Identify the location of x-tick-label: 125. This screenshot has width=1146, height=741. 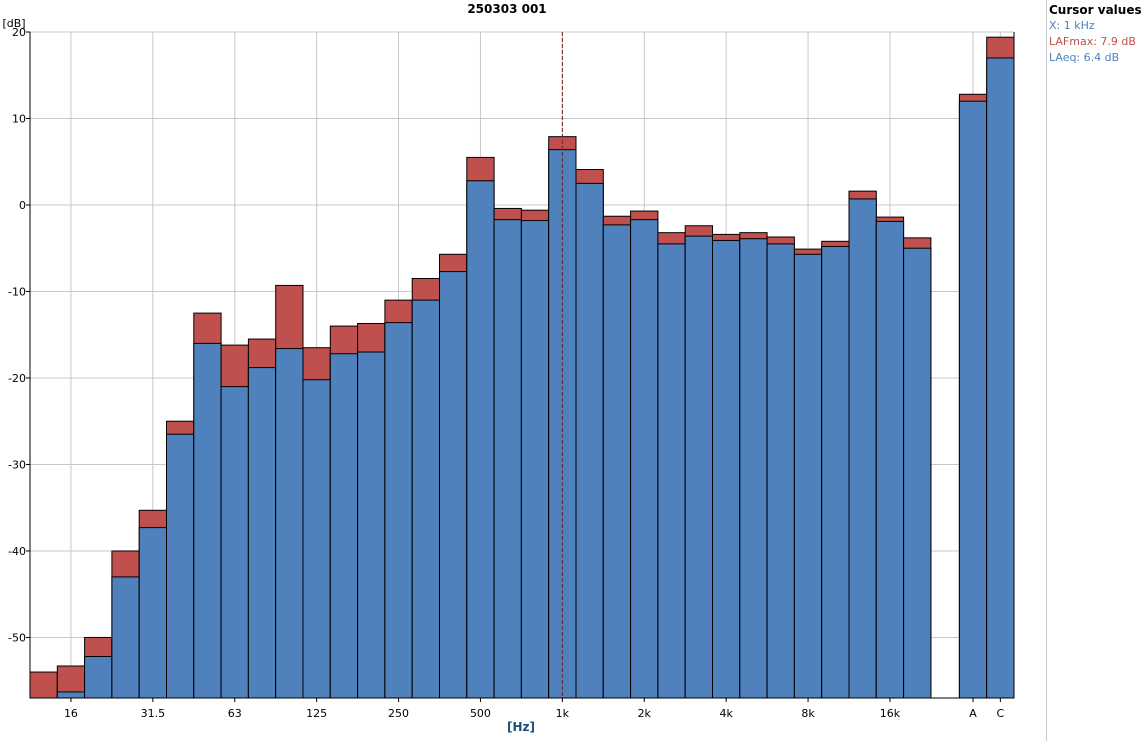
(316, 713).